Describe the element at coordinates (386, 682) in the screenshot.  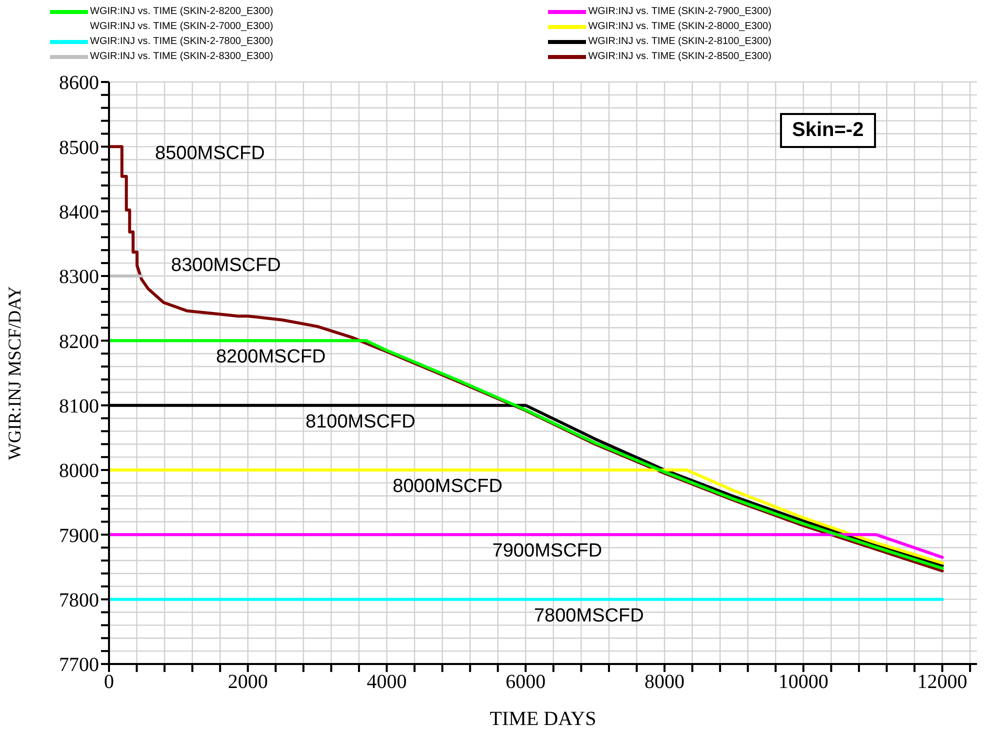
I see `x-tick-label: 4000` at that location.